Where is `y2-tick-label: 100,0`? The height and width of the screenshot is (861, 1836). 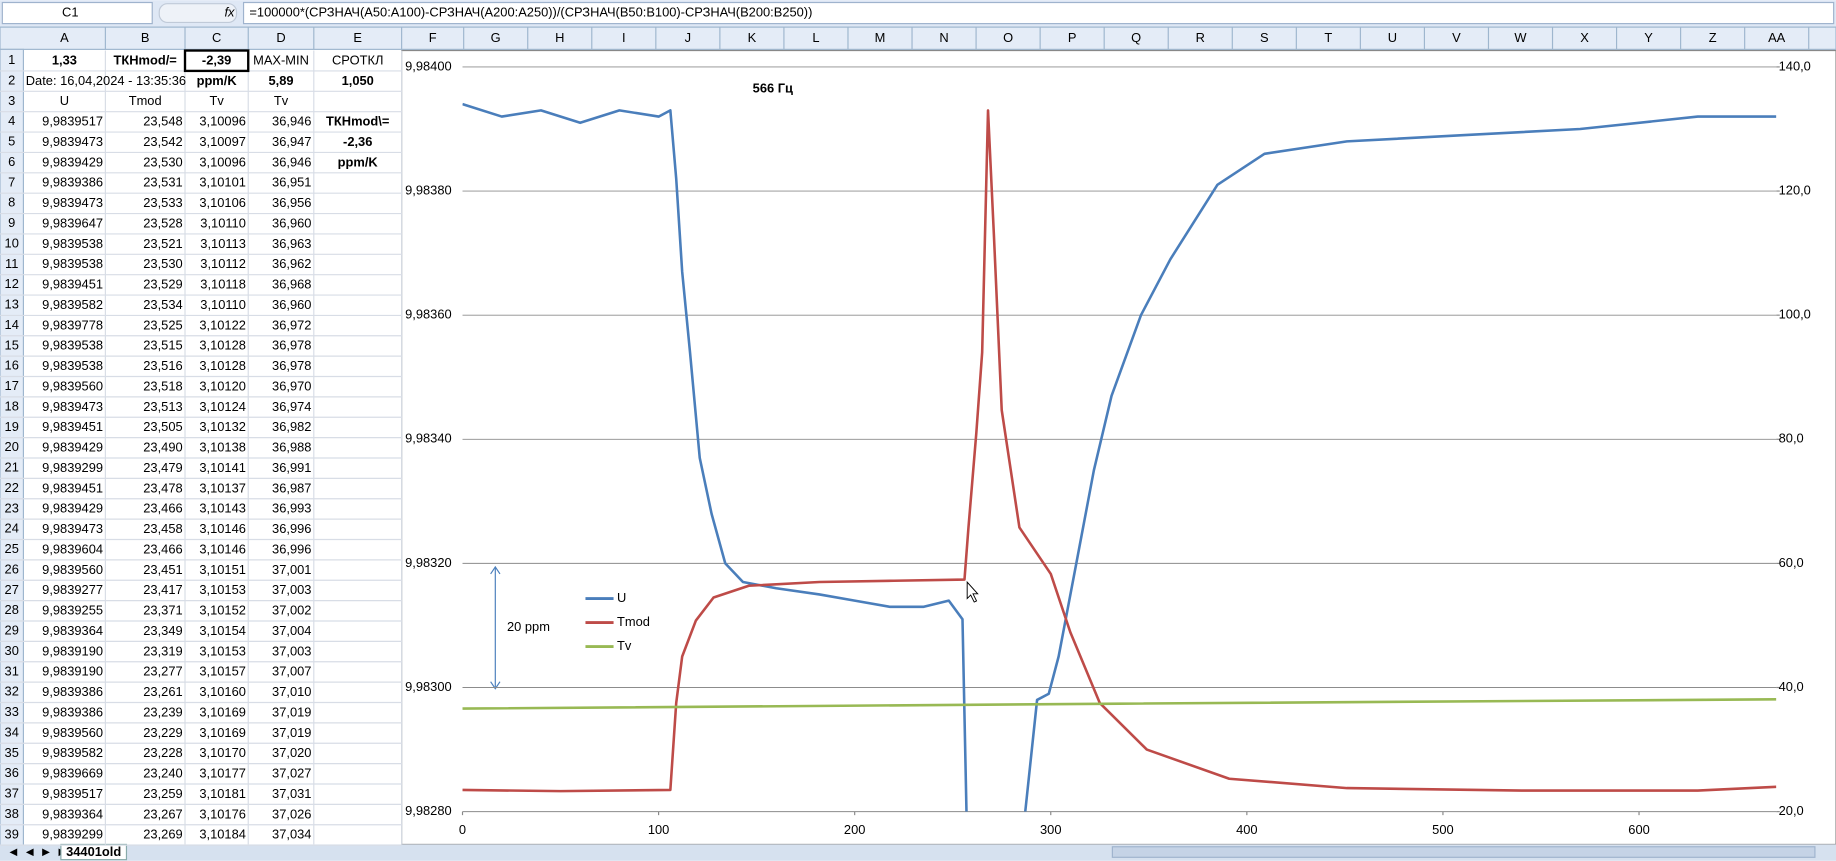 y2-tick-label: 100,0 is located at coordinates (1795, 314).